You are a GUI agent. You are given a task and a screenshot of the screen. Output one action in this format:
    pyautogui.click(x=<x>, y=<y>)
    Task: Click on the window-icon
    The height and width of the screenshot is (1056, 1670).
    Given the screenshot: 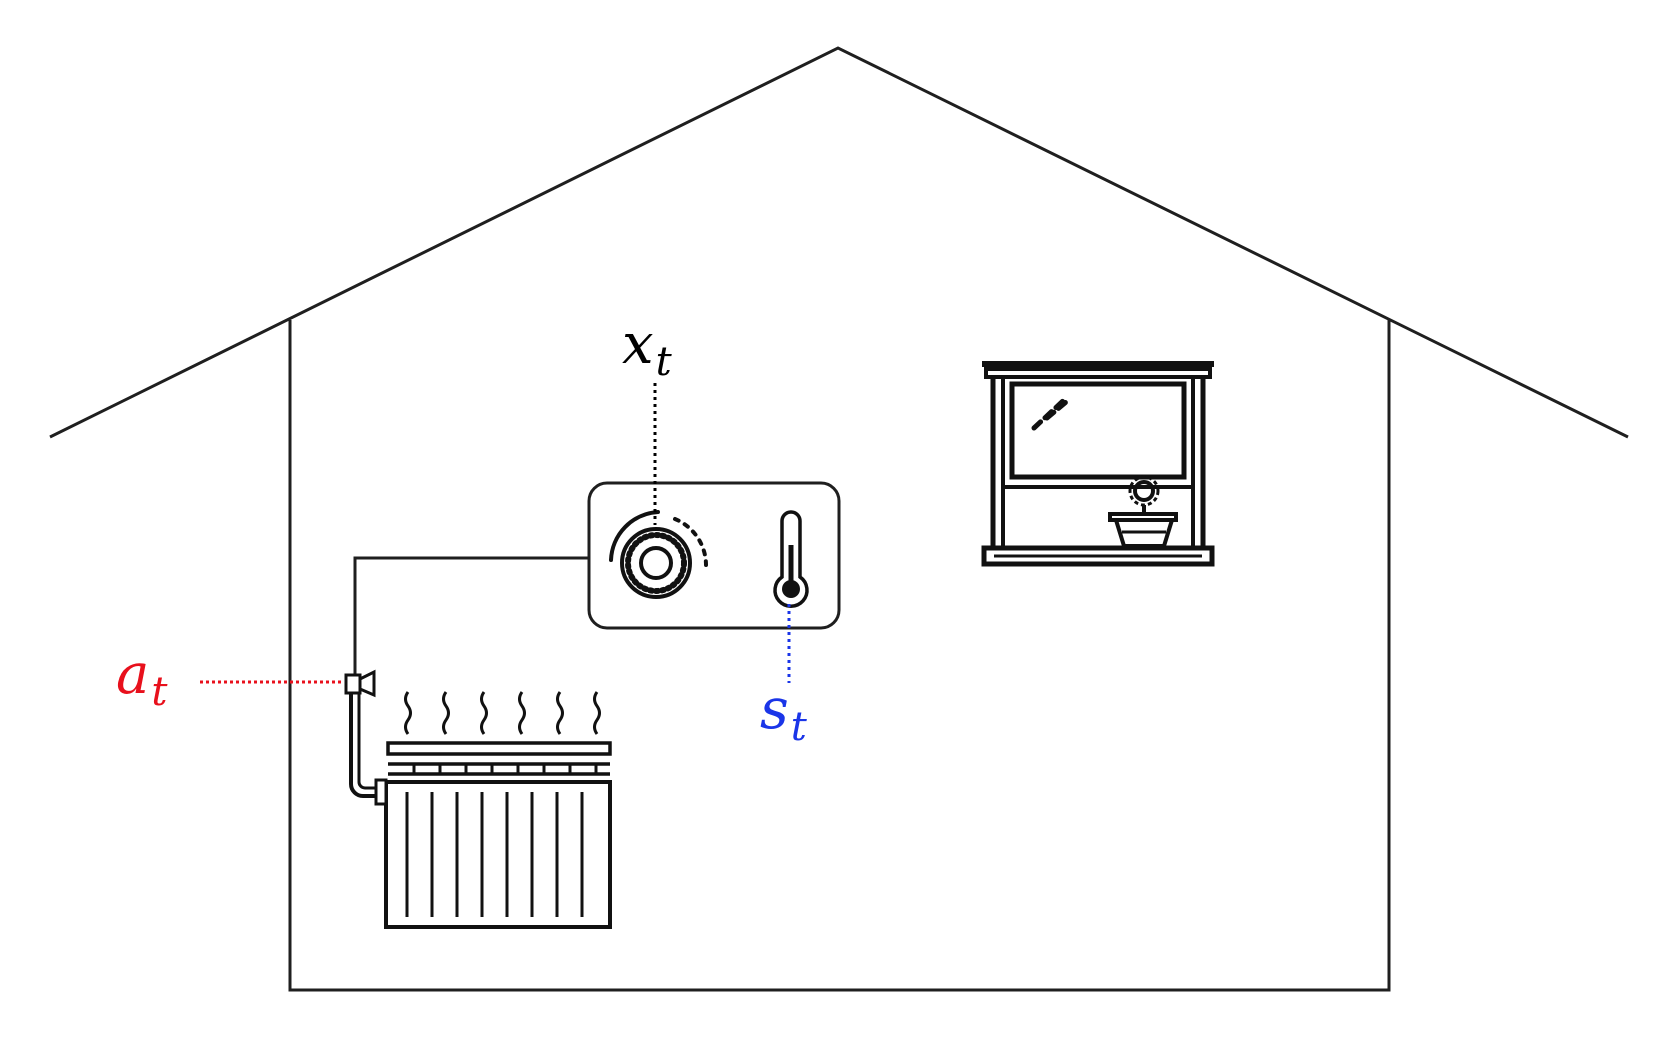 What is the action you would take?
    pyautogui.click(x=1098, y=464)
    